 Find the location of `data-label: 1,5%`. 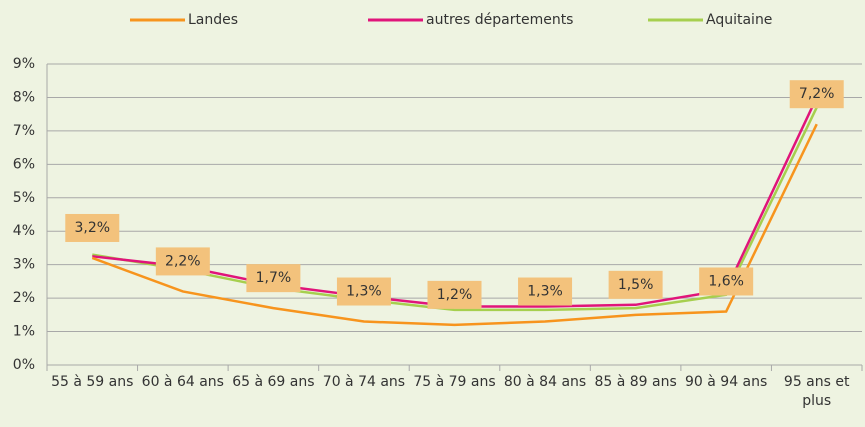

data-label: 1,5% is located at coordinates (636, 285).